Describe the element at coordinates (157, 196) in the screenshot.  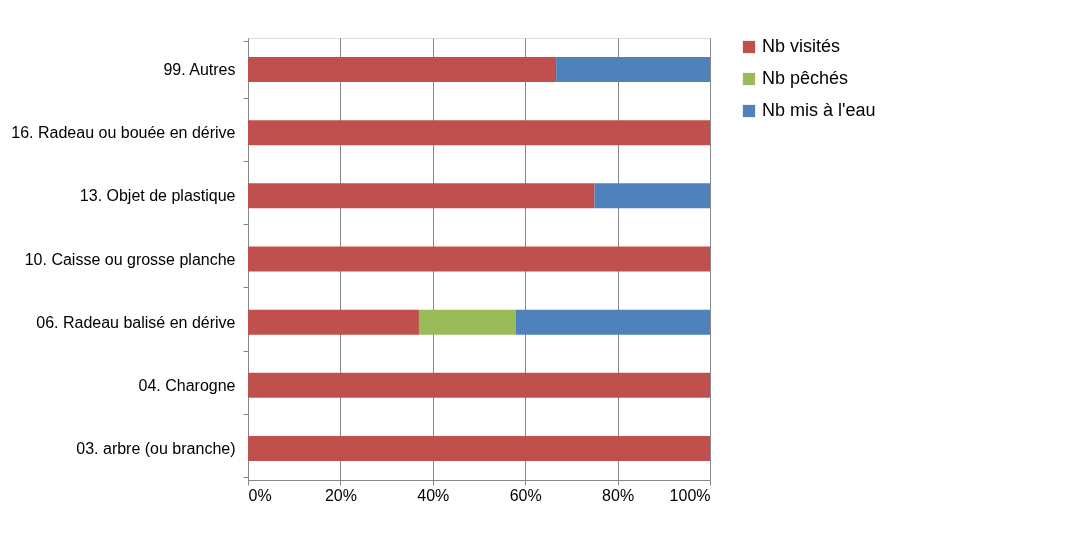
I see `y-tick-label: 13. Objet de plastique` at that location.